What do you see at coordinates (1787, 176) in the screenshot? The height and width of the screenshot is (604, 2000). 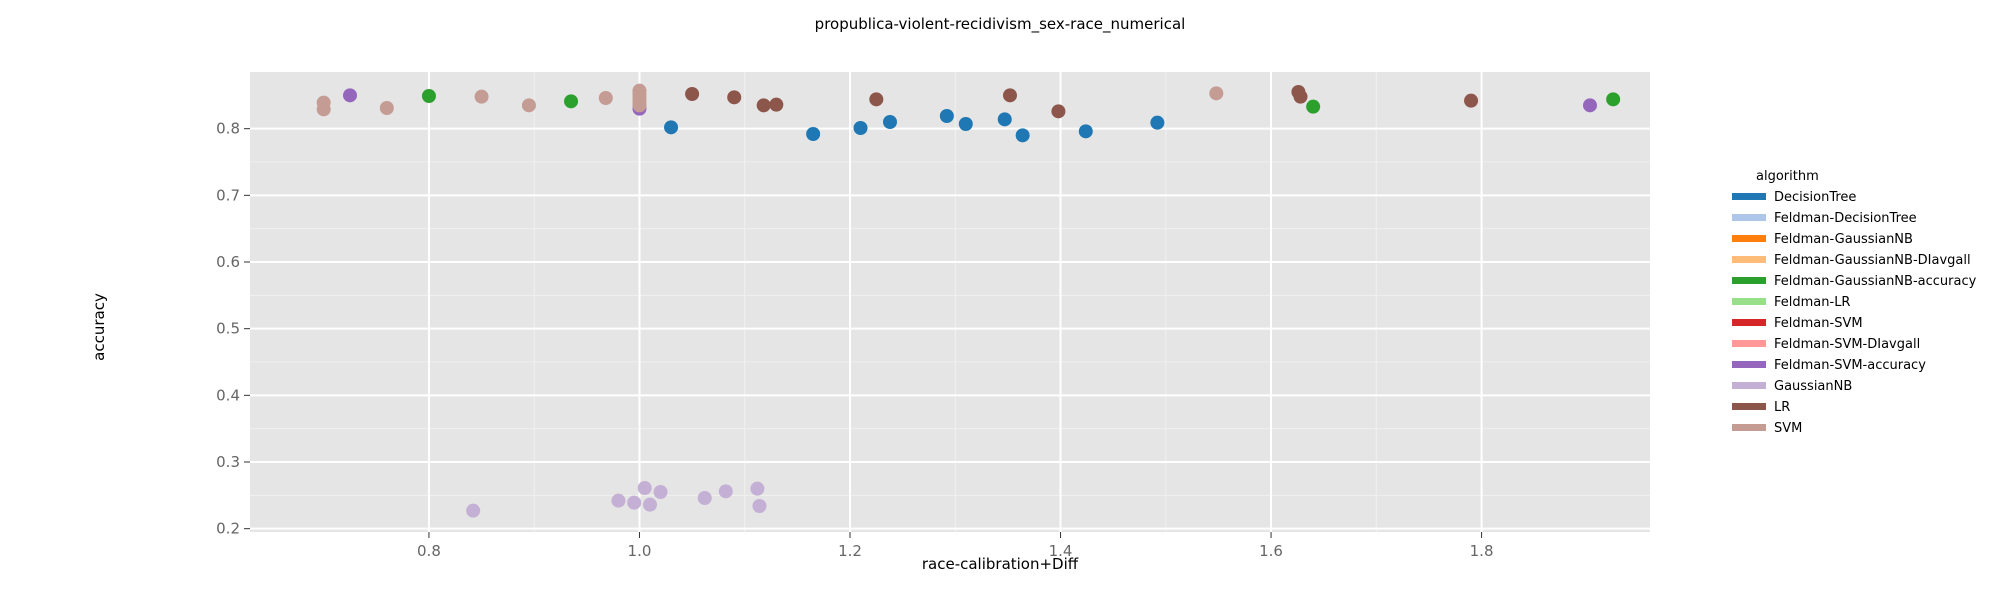 I see `legend-title: algorithm` at bounding box center [1787, 176].